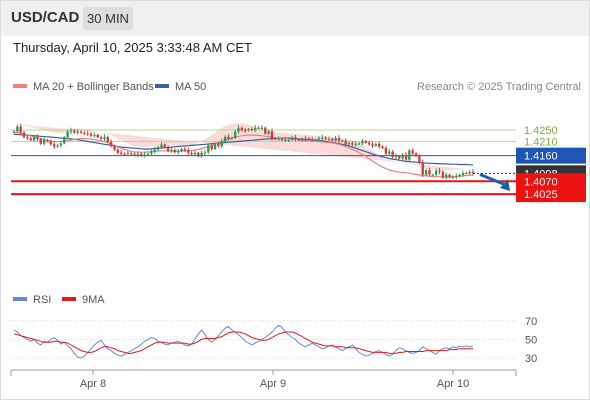 The image size is (590, 400). I want to click on support-label-5: 1.4025, so click(541, 195).